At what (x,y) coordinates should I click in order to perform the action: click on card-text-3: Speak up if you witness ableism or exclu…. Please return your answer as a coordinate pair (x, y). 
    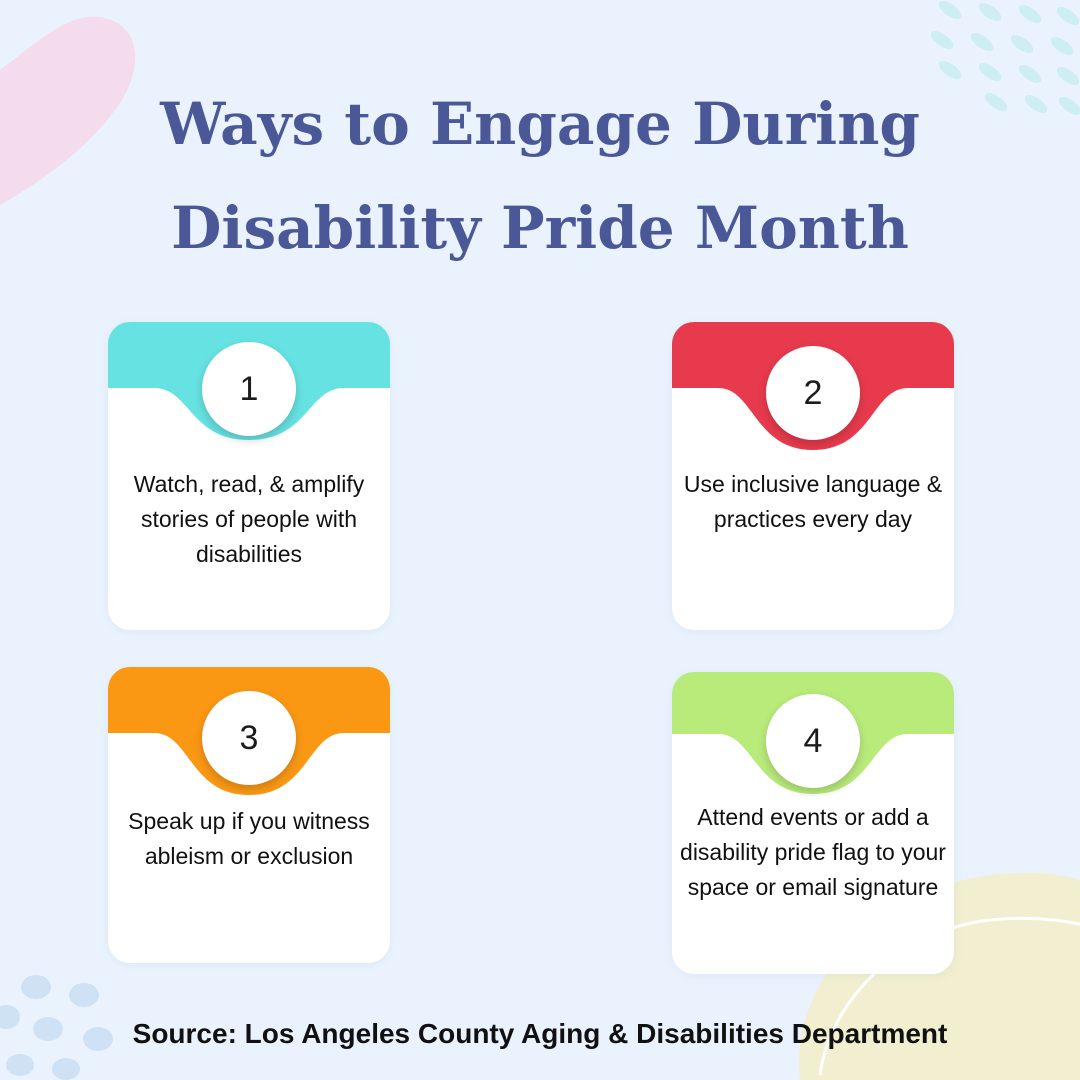
    Looking at the image, I should click on (249, 838).